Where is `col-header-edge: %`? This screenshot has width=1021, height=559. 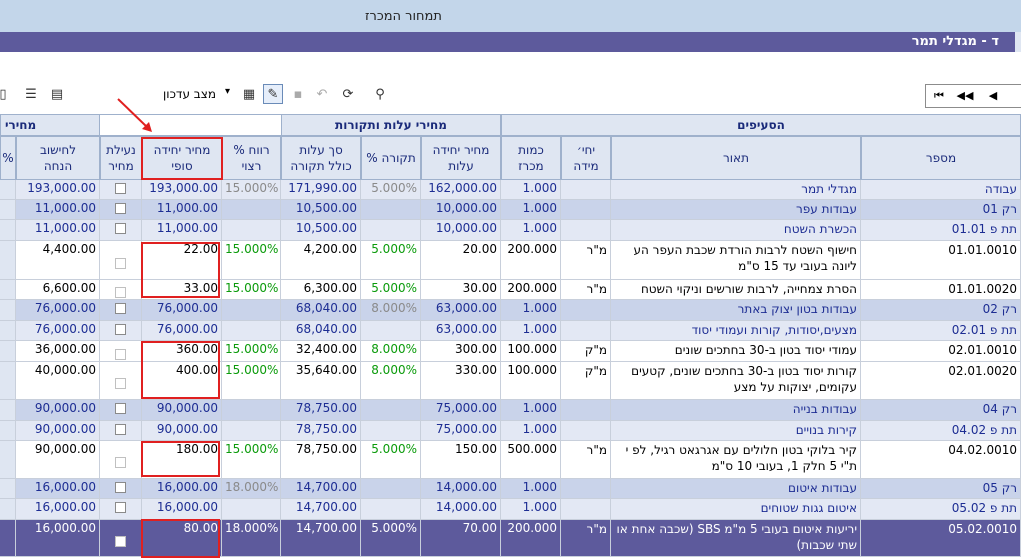
col-header-edge: % is located at coordinates (8, 158).